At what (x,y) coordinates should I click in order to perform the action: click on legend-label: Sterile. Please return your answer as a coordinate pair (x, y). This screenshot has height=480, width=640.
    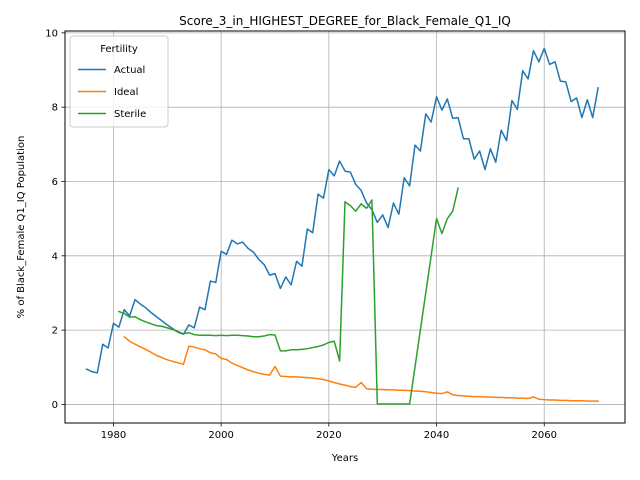
    Looking at the image, I should click on (130, 114).